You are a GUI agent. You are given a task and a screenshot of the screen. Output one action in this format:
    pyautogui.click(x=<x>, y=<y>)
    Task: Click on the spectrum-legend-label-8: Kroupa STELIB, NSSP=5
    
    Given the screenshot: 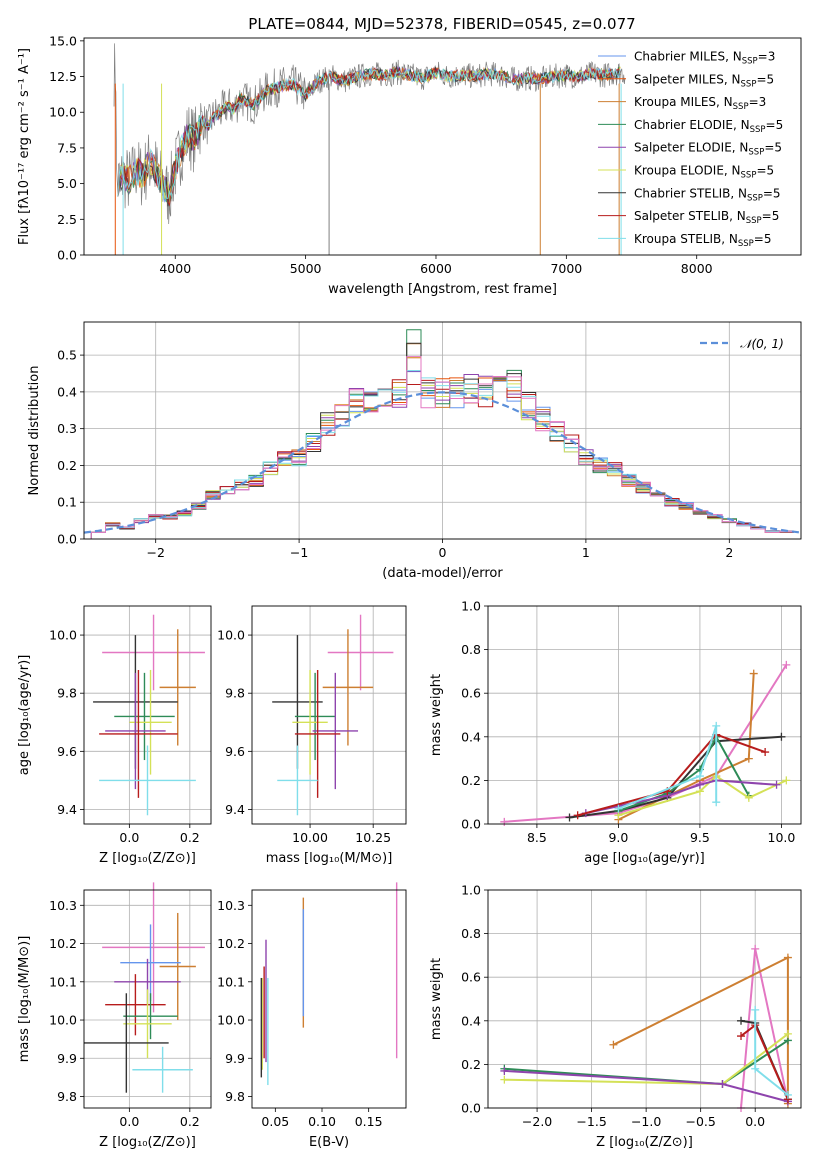 What is the action you would take?
    pyautogui.click(x=703, y=240)
    